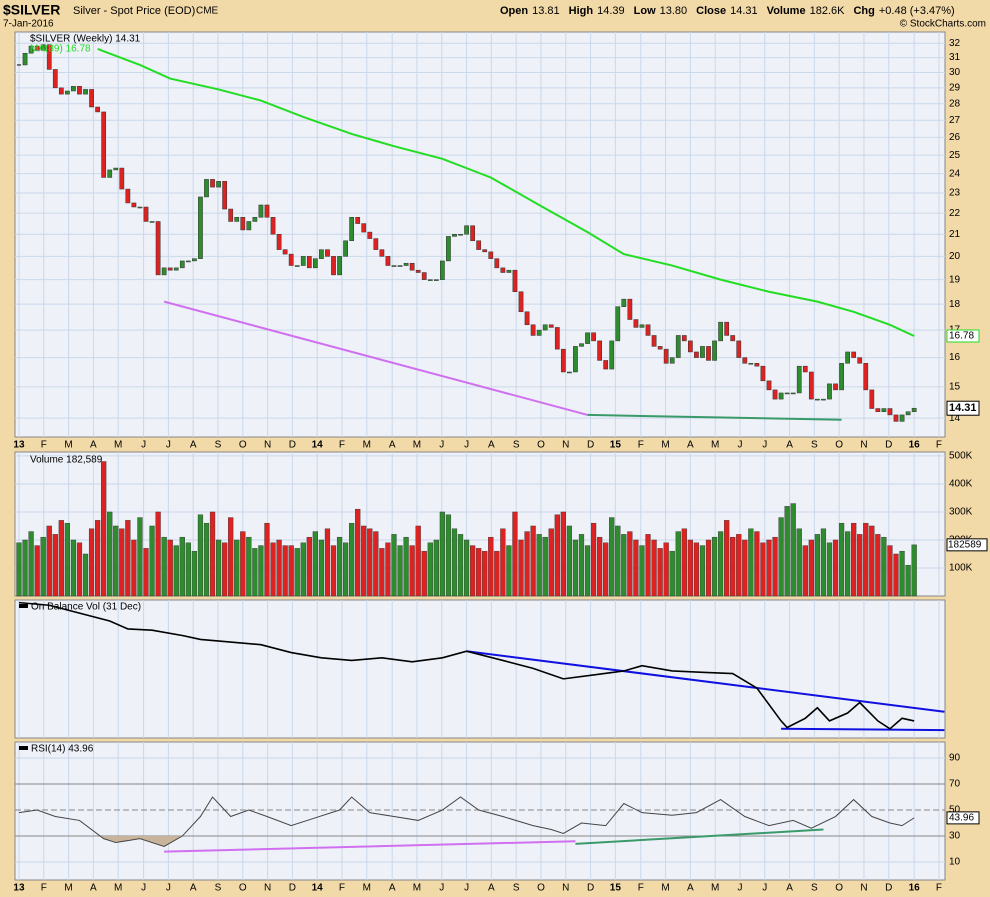 The width and height of the screenshot is (990, 897). Describe the element at coordinates (955, 256) in the screenshot. I see `y-tick-label: 20` at that location.